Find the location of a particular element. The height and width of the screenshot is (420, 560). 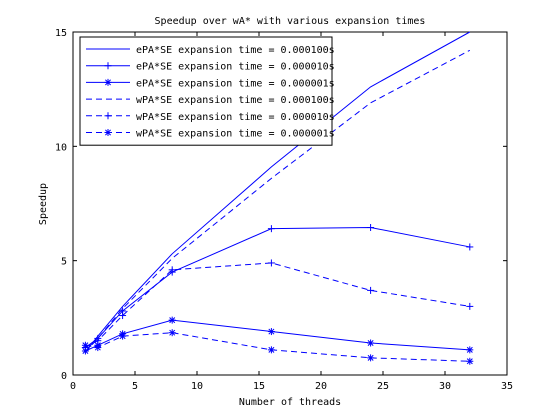

legend-entry-3: ePA*SE expansion time = 0.000001s is located at coordinates (235, 83).